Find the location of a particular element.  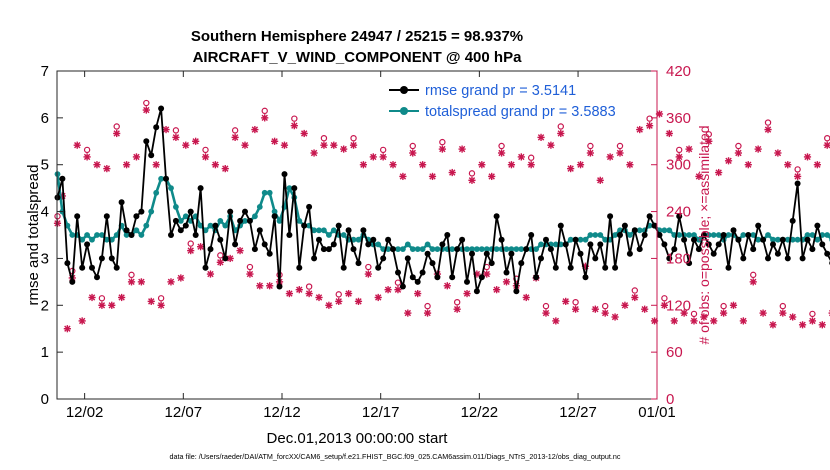

y-axis-label: rmse and totalspread is located at coordinates (33, 235).